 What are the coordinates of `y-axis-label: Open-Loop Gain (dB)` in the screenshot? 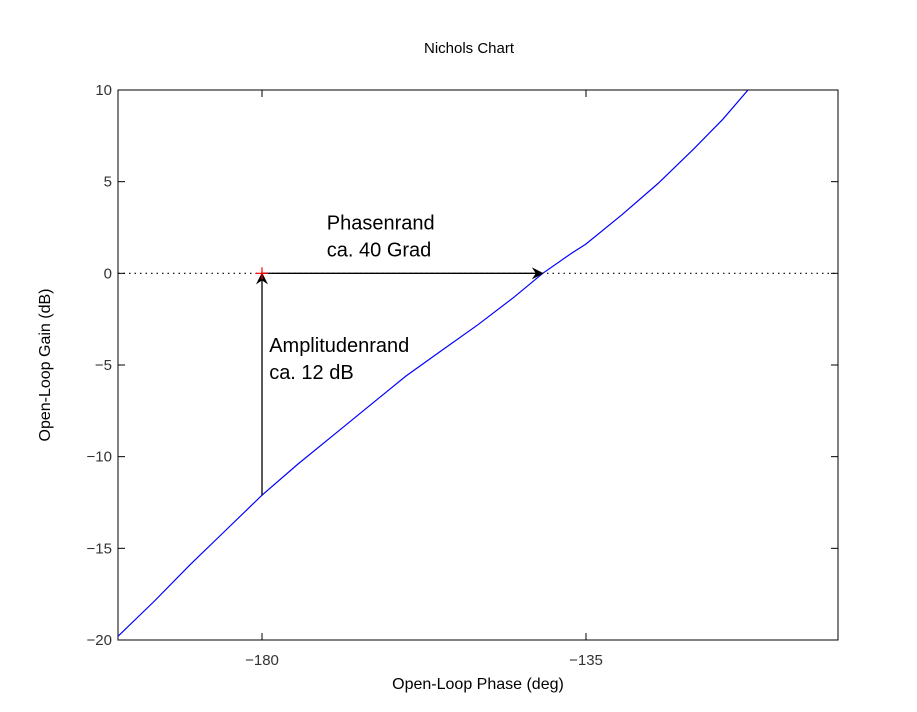 It's located at (45, 365).